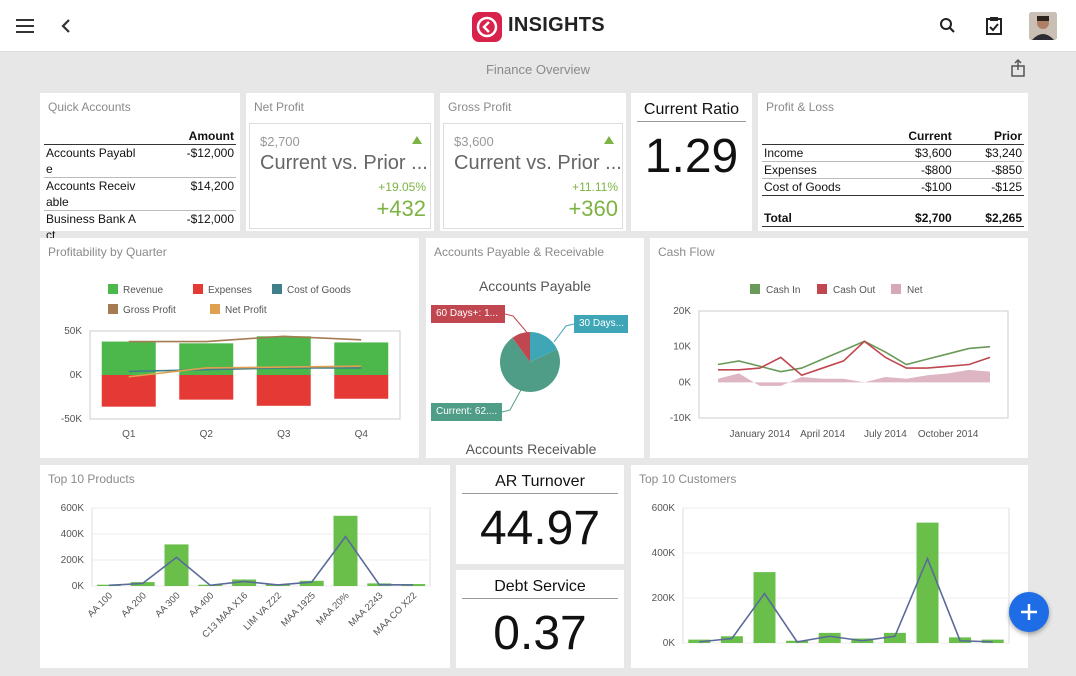 This screenshot has width=1076, height=676. What do you see at coordinates (540, 481) in the screenshot?
I see `card-title: AR Turnover` at bounding box center [540, 481].